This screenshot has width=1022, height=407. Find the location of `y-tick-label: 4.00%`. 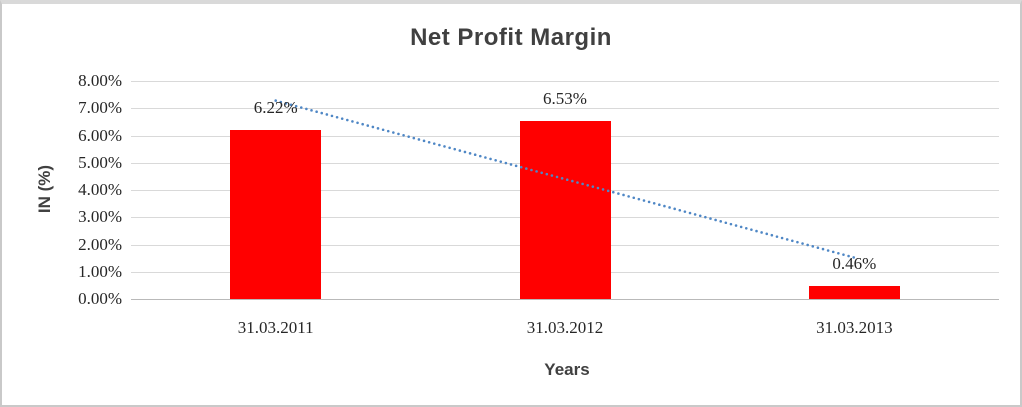

y-tick-label: 4.00% is located at coordinates (100, 189).